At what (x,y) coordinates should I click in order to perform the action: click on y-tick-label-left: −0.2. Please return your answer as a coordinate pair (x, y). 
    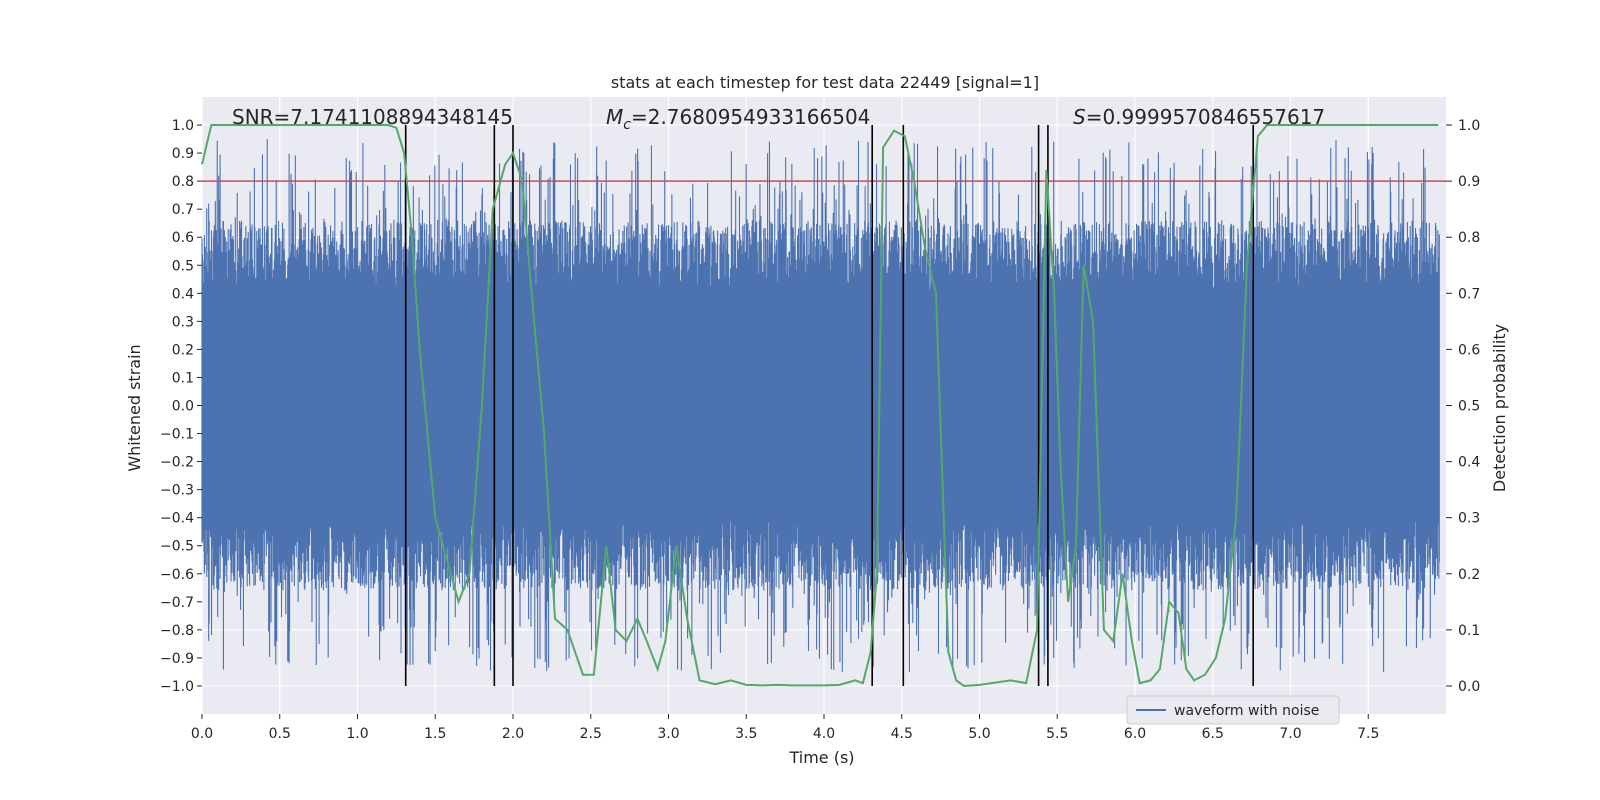
    Looking at the image, I should click on (177, 463).